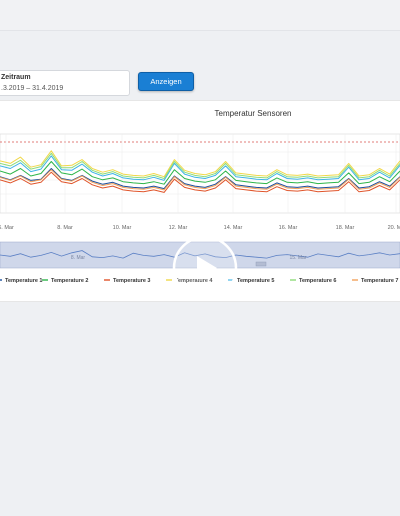  I want to click on x-tick-label: 6. Mar, so click(7, 228).